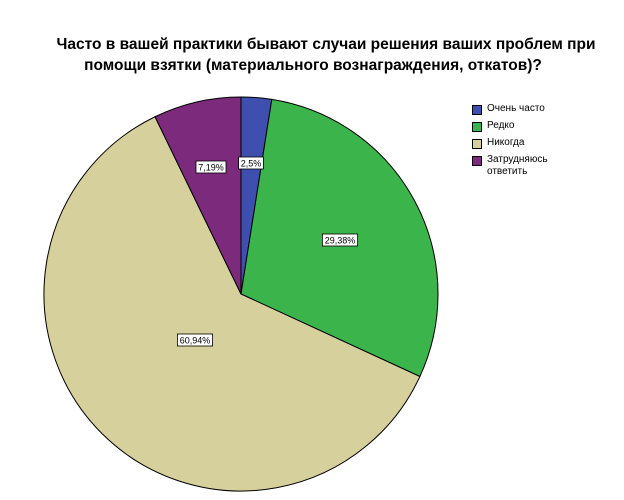 This screenshot has height=500, width=624. I want to click on pie-data-label-3: 7,19%, so click(211, 167).